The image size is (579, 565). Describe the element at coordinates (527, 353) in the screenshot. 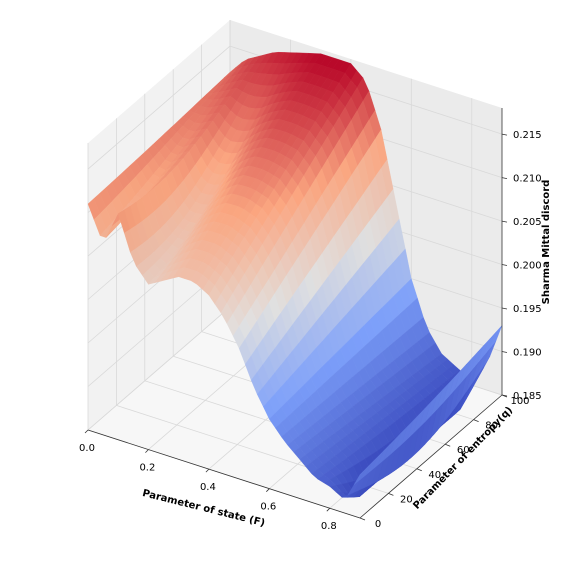

I see `z-tick-label: 0.190` at that location.